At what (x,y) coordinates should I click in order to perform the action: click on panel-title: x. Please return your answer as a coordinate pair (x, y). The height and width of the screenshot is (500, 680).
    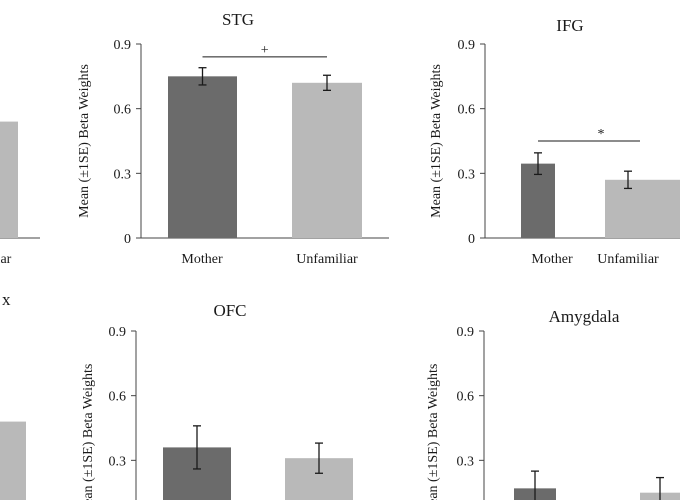
    Looking at the image, I should click on (6, 299).